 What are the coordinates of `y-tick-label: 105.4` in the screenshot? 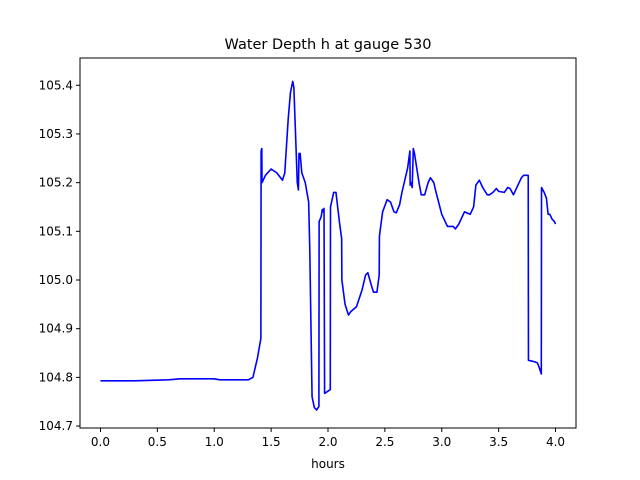 It's located at (56, 85).